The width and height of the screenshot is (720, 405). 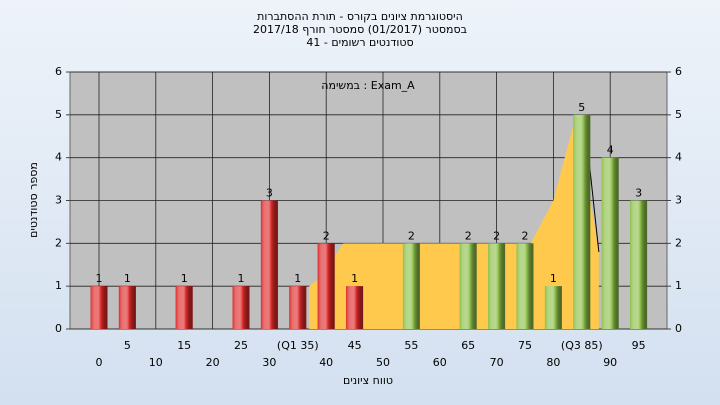 I want to click on y2-tick-label: 4, so click(x=678, y=157).